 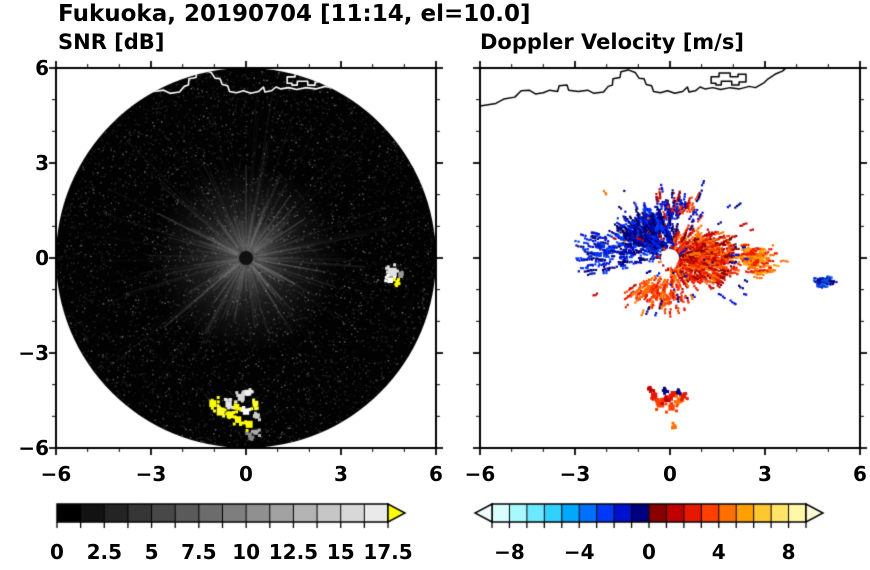 What do you see at coordinates (246, 474) in the screenshot?
I see `snr-x-tick-label: 0` at bounding box center [246, 474].